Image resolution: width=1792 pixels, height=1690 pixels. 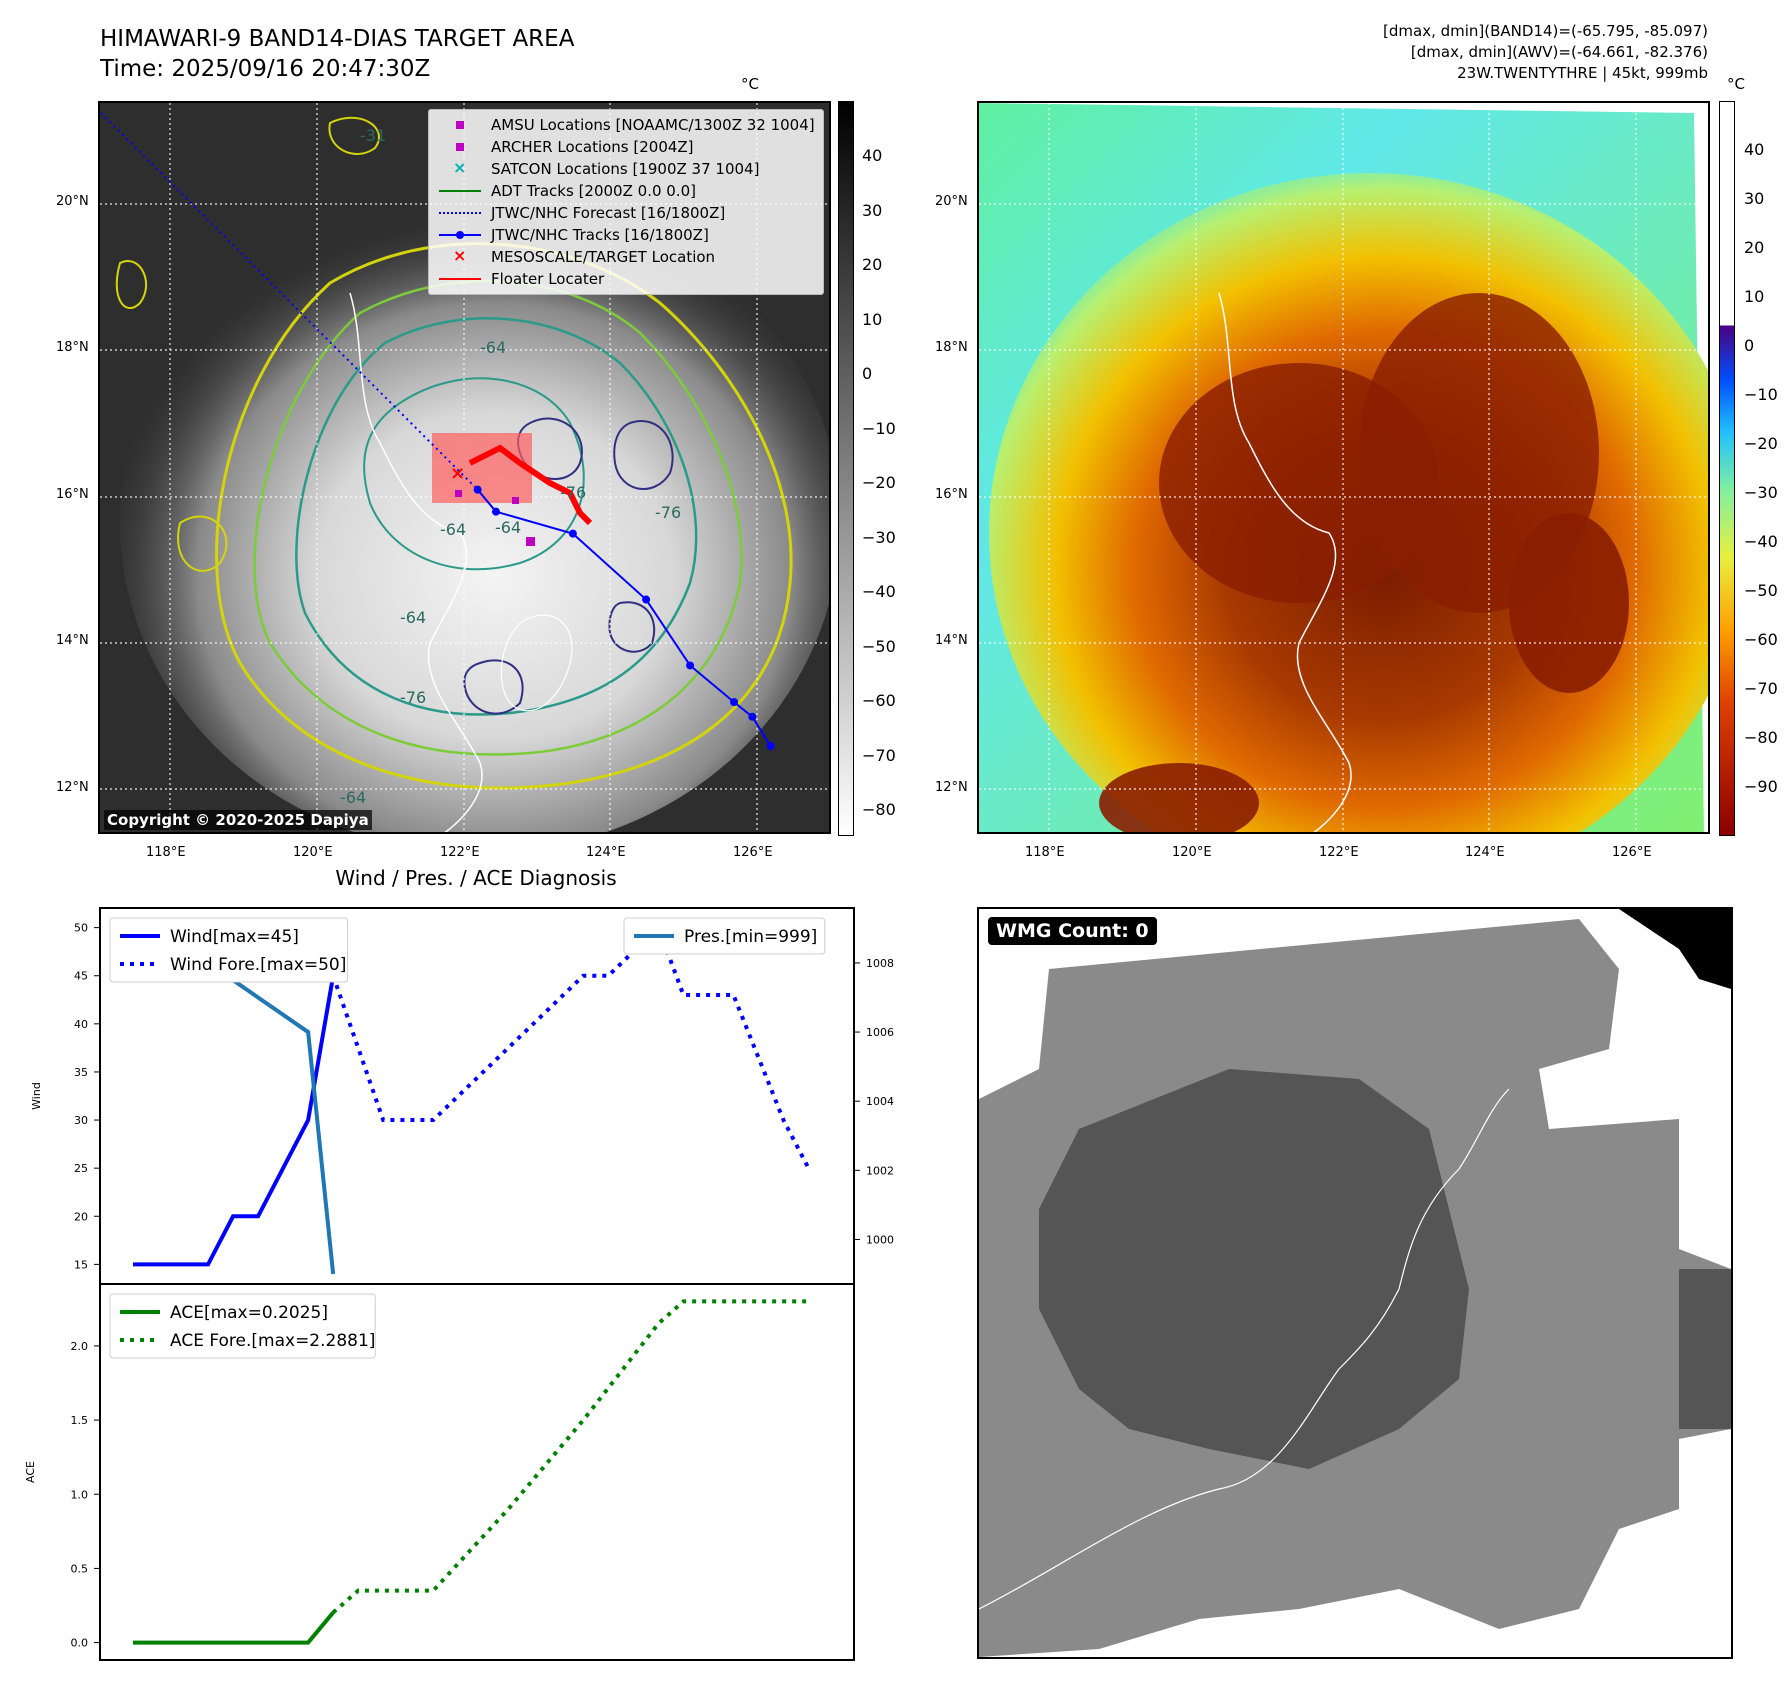 What do you see at coordinates (1559, 52) in the screenshot?
I see `info-awv: [dmax, dmin](AWV)=(-64.661, -82.376)` at bounding box center [1559, 52].